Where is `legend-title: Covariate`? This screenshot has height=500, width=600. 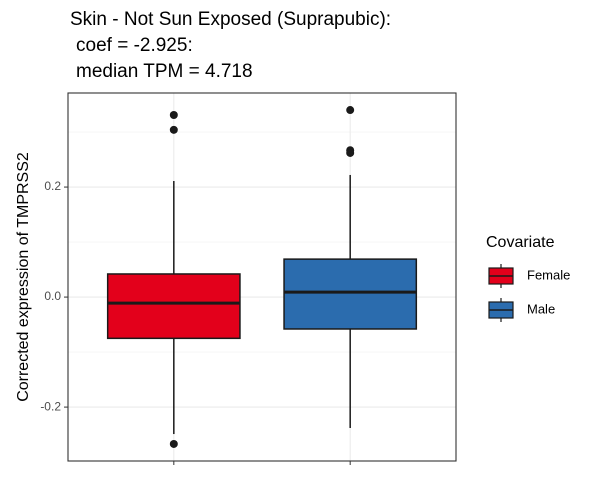
legend-title: Covariate is located at coordinates (520, 242).